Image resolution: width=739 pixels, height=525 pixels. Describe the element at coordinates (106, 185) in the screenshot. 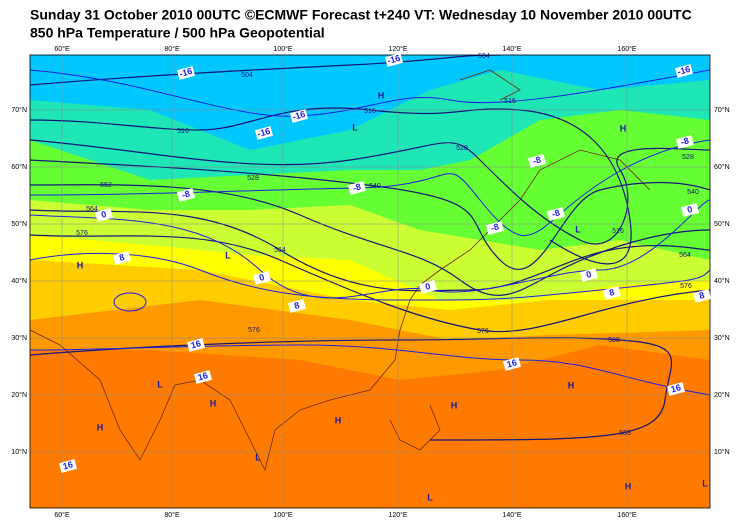

I see `height-label: 552` at that location.